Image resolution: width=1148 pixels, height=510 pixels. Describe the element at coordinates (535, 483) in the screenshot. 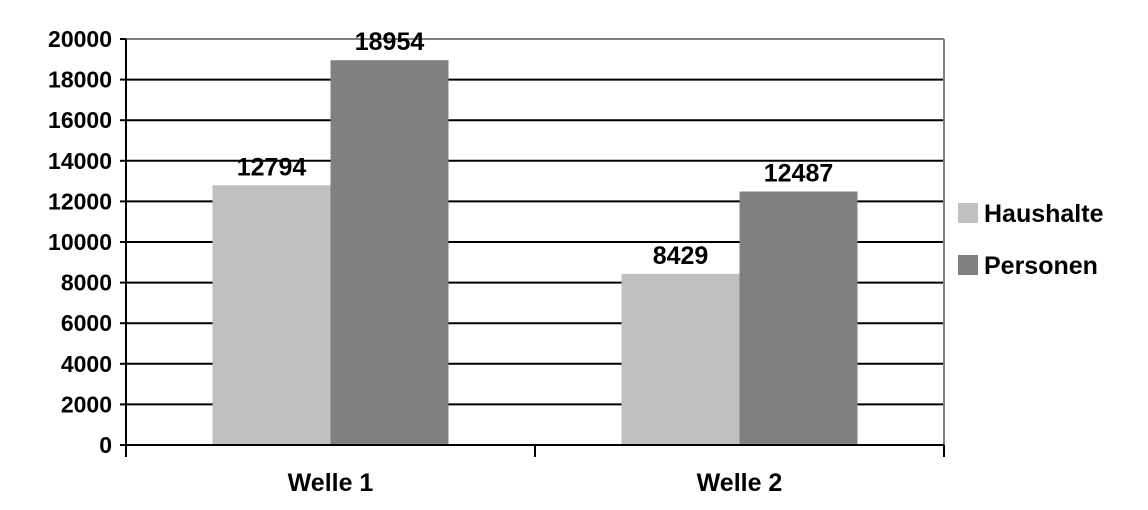

I see `x-axis-categories: Welle 1 Welle 2` at that location.